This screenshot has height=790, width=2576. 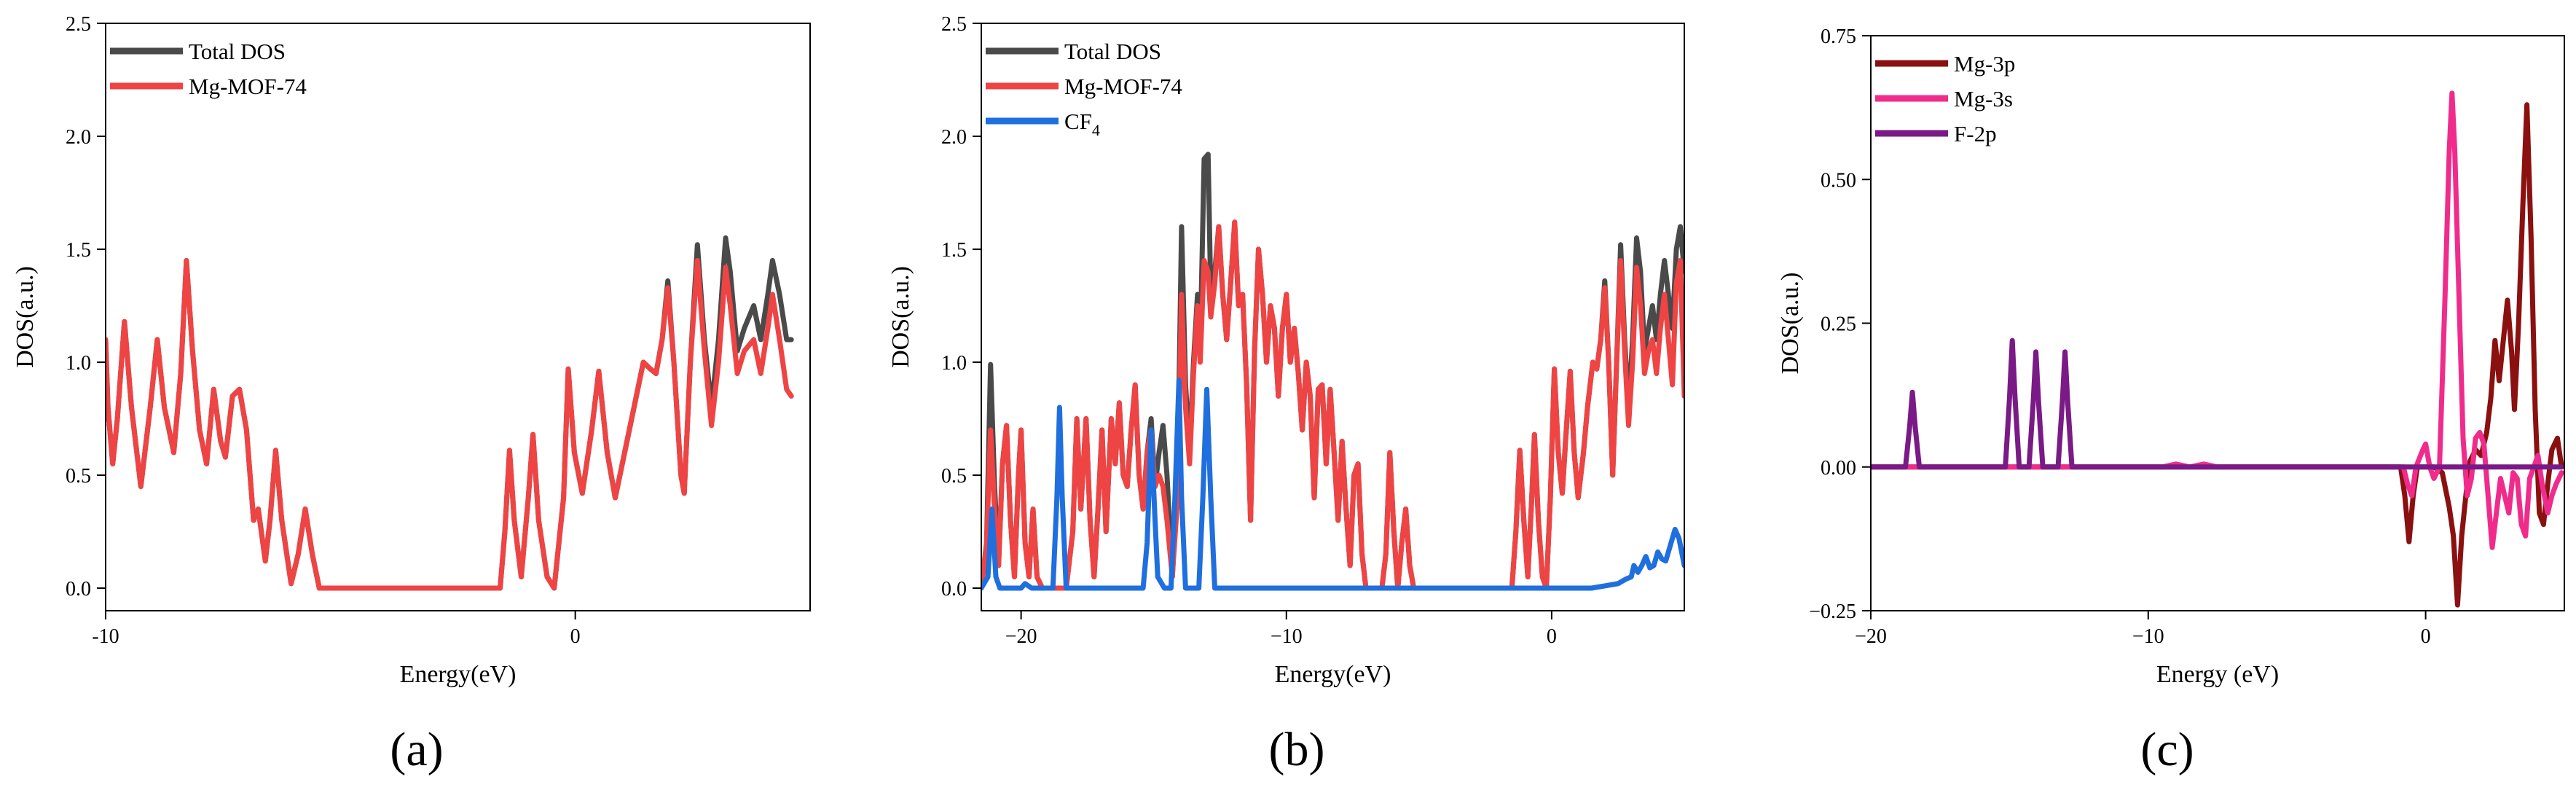 I want to click on legend-label: F-2p, so click(x=1975, y=133).